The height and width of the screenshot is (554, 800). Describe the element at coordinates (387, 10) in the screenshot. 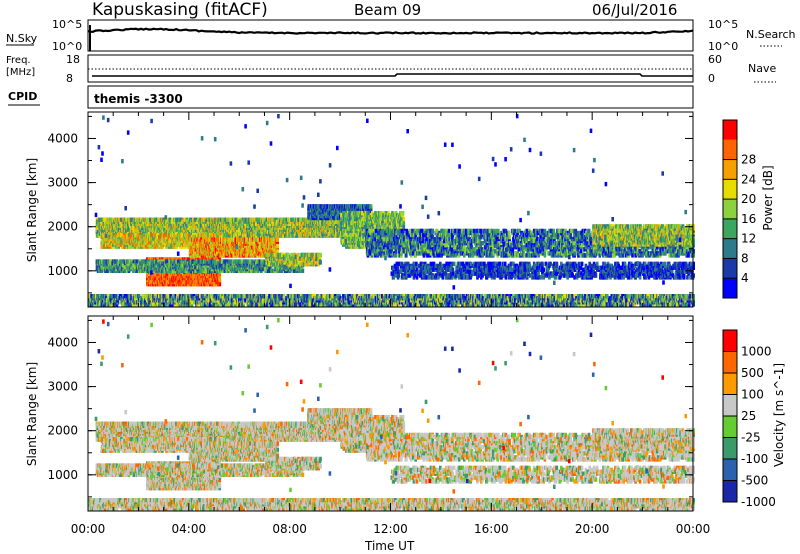

I see `beam-title: Beam 09` at that location.